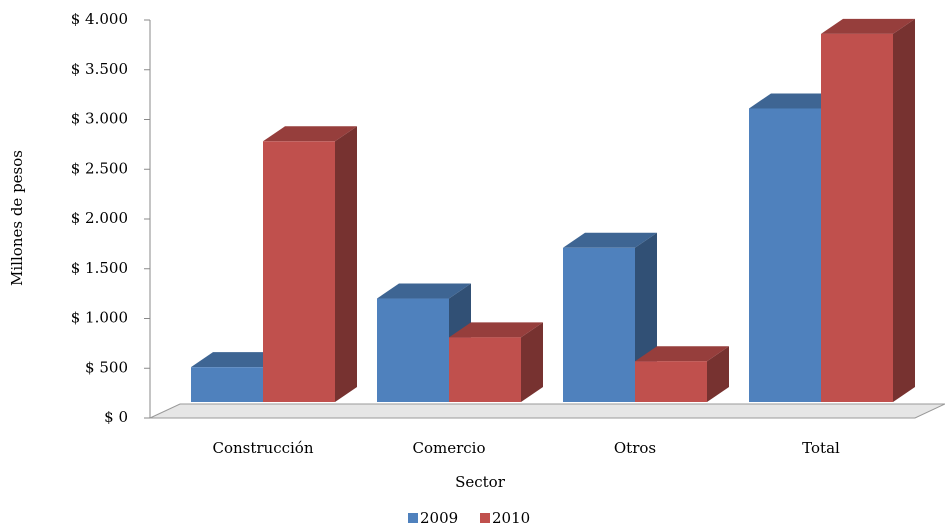 This screenshot has height=532, width=945. What do you see at coordinates (439, 518) in the screenshot?
I see `legend-label: 2009` at bounding box center [439, 518].